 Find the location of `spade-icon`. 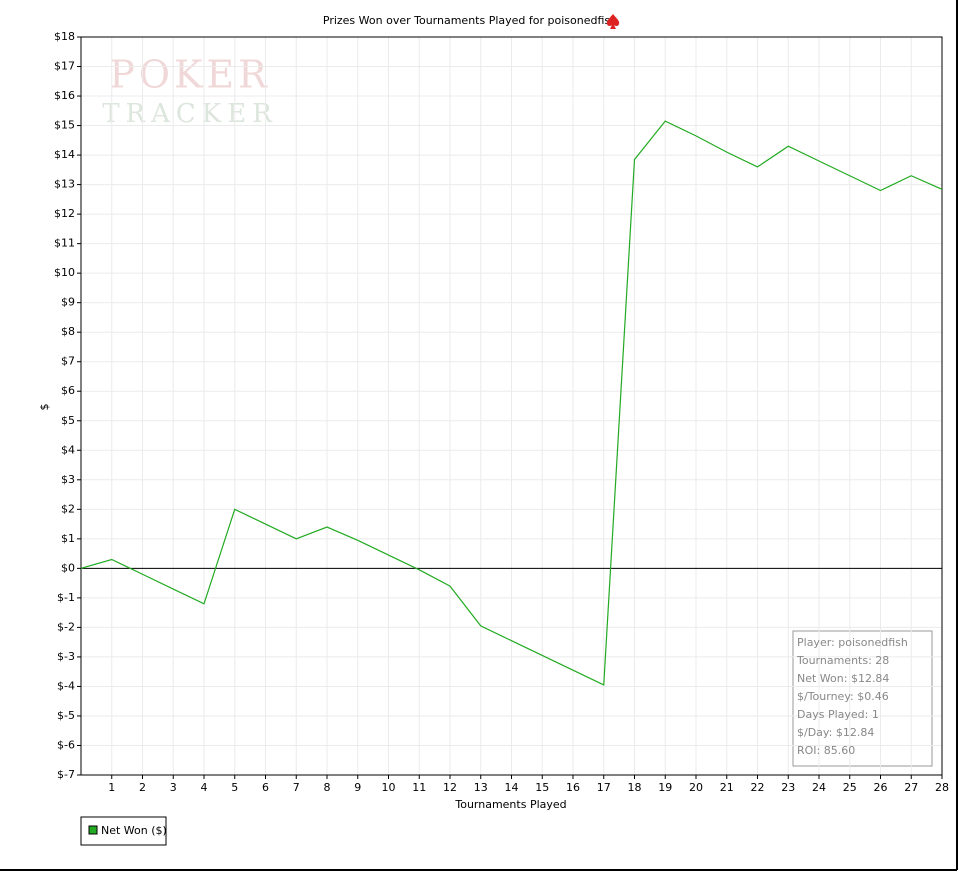

spade-icon is located at coordinates (613, 21).